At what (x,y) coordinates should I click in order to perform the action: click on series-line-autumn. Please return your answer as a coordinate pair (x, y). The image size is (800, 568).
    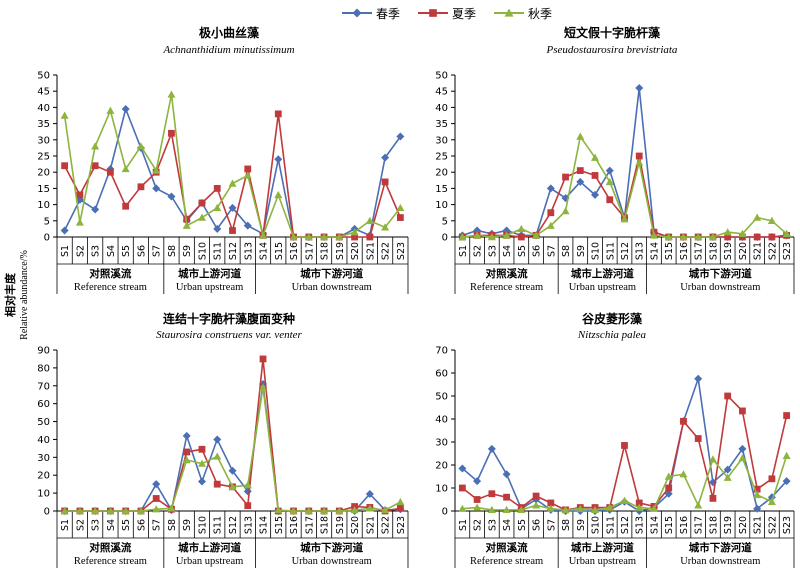
    Looking at the image, I should click on (232, 166).